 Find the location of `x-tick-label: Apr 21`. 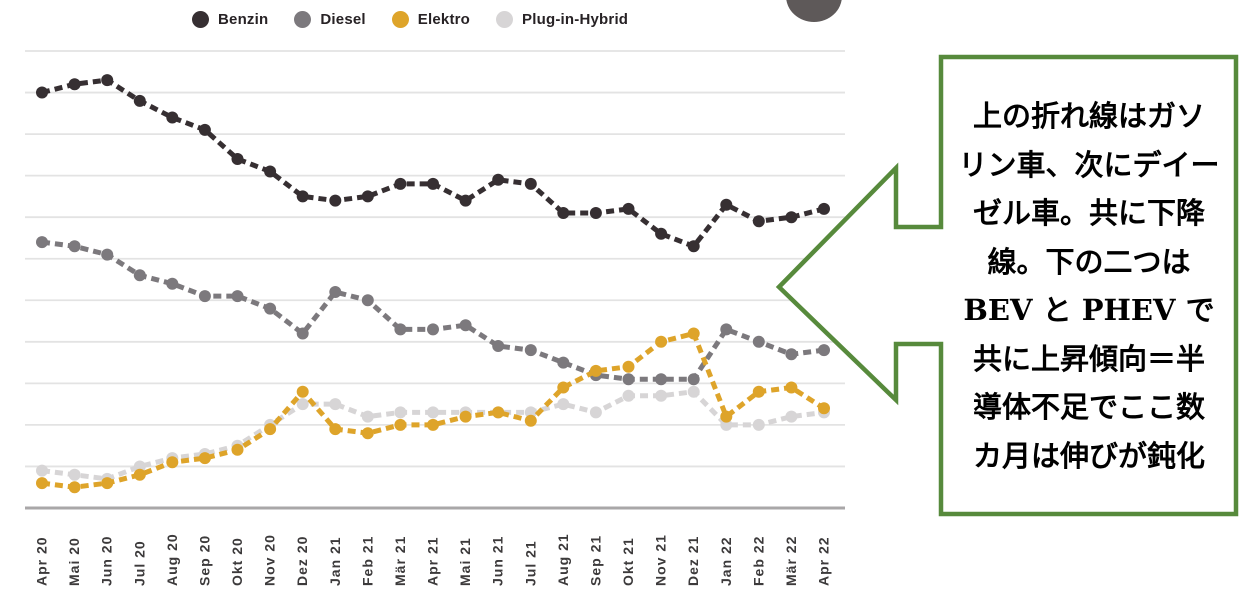

x-tick-label: Apr 21 is located at coordinates (433, 561).